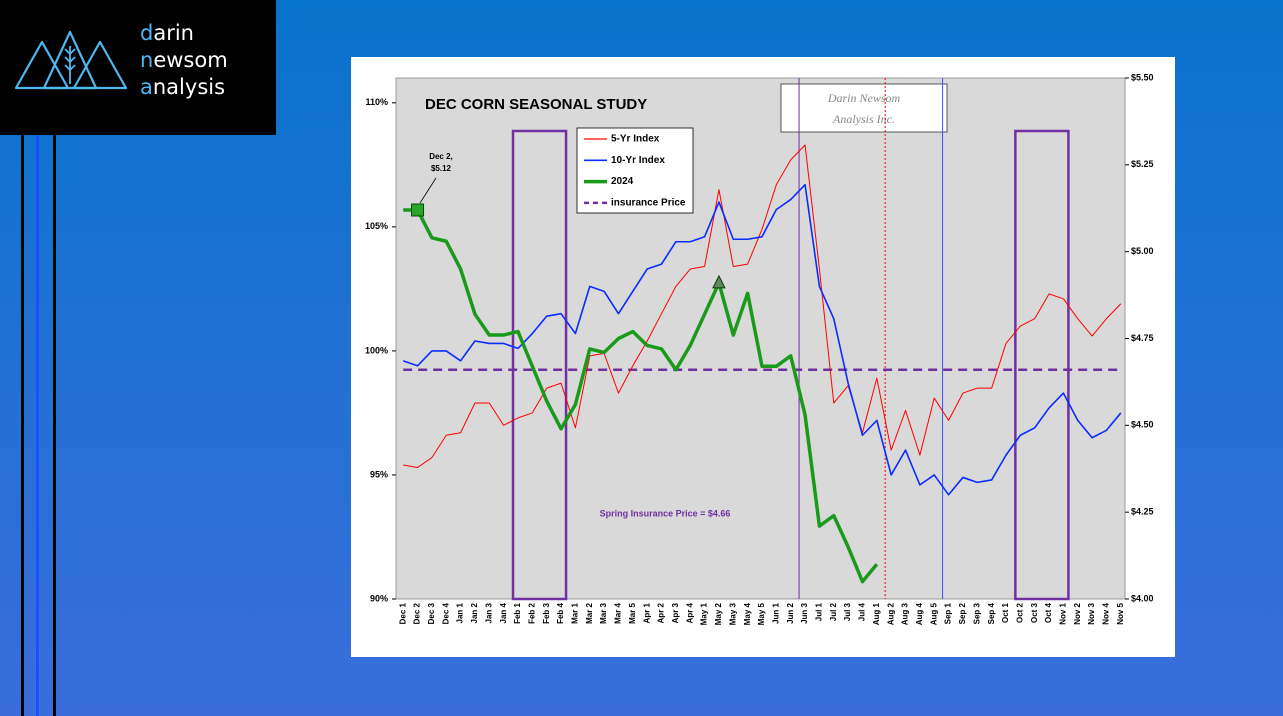 This screenshot has height=716, width=1283. I want to click on logo-word: newsom, so click(184, 60).